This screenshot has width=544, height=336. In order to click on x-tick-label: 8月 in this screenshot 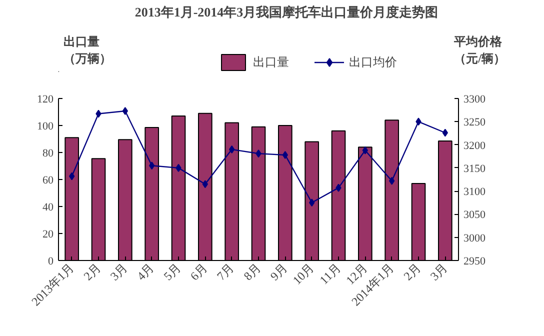, I will do `click(252, 272)`.